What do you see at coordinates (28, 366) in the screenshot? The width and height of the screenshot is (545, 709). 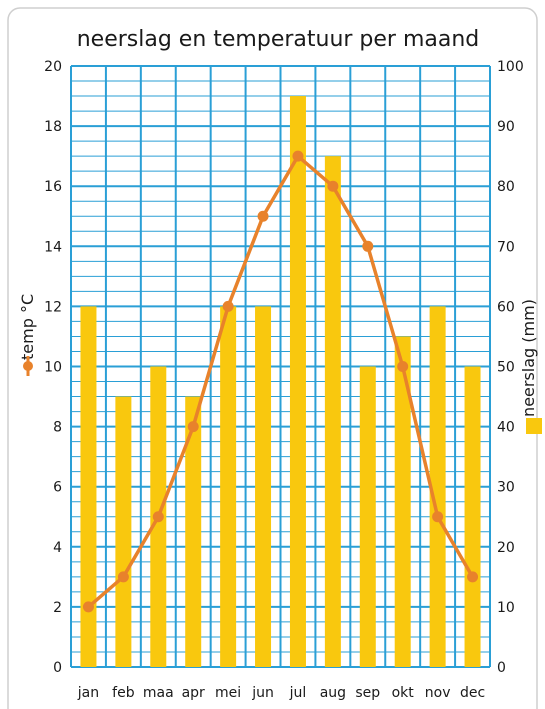 I see `temp-legend-marker` at bounding box center [28, 366].